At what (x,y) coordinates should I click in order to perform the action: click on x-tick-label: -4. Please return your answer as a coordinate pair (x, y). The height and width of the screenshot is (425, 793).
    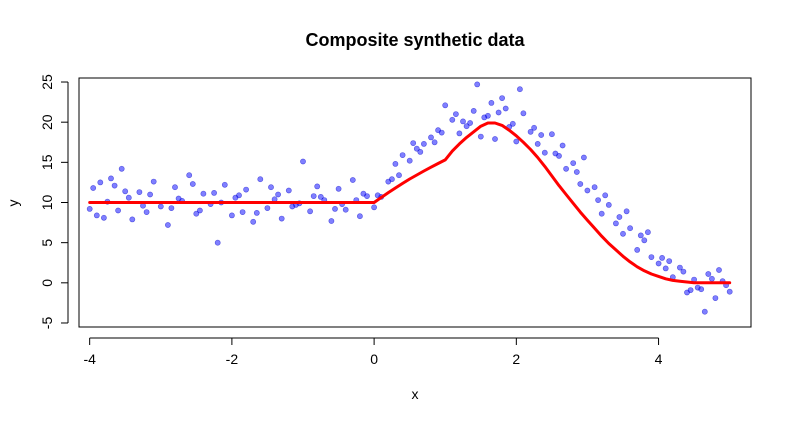
    Looking at the image, I should click on (89, 359).